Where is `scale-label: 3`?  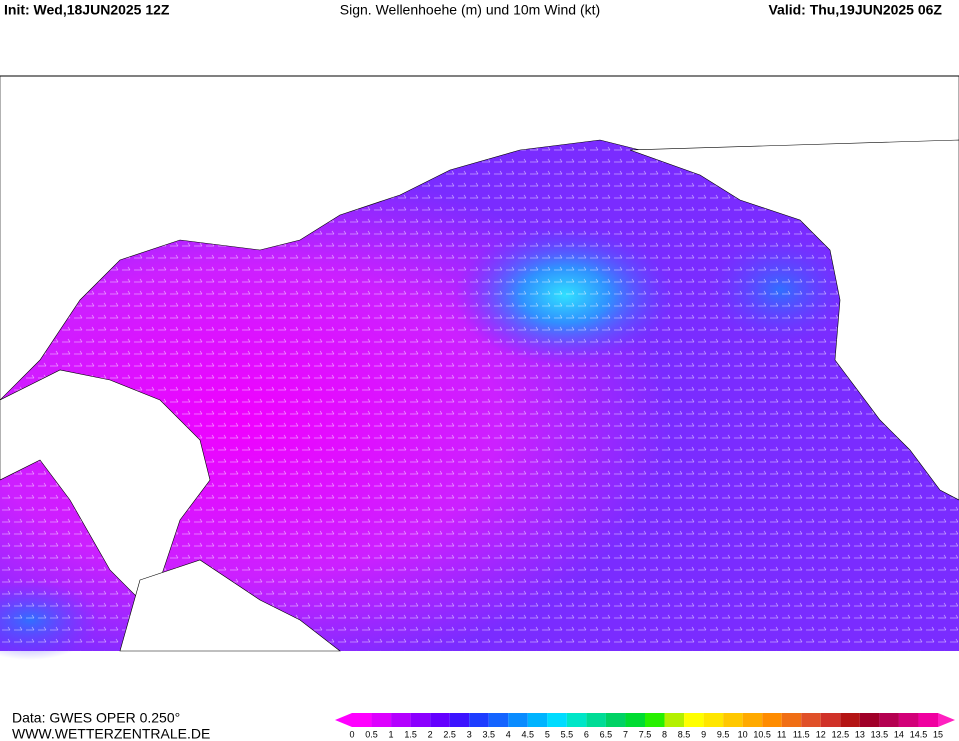 scale-label: 3 is located at coordinates (469, 734).